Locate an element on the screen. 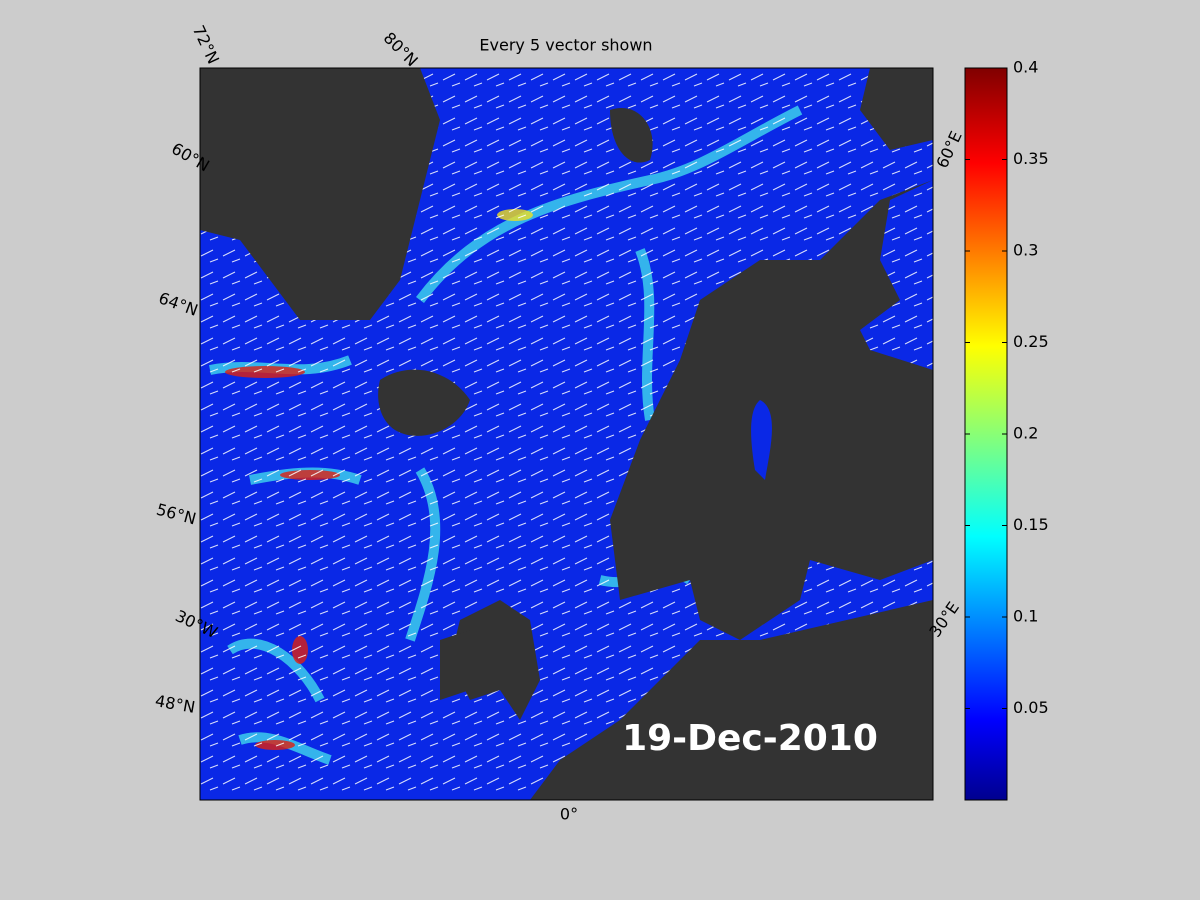  colorbar-tick-label: 0.2 is located at coordinates (1025, 433).